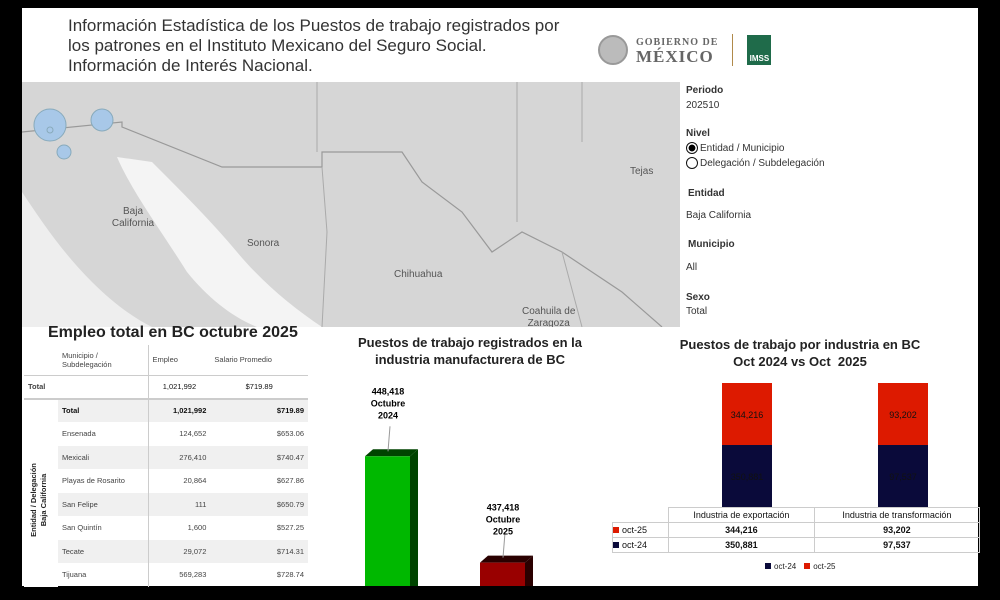 This screenshot has width=1000, height=600. I want to click on grand-total-empleo: 1,021,992, so click(179, 386).